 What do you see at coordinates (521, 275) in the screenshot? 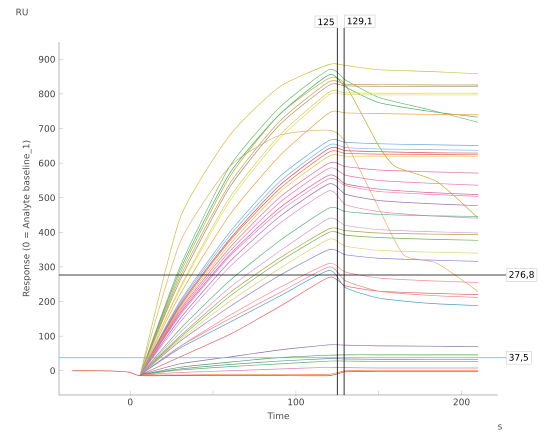
I see `ref-line-label: 276,8` at bounding box center [521, 275].